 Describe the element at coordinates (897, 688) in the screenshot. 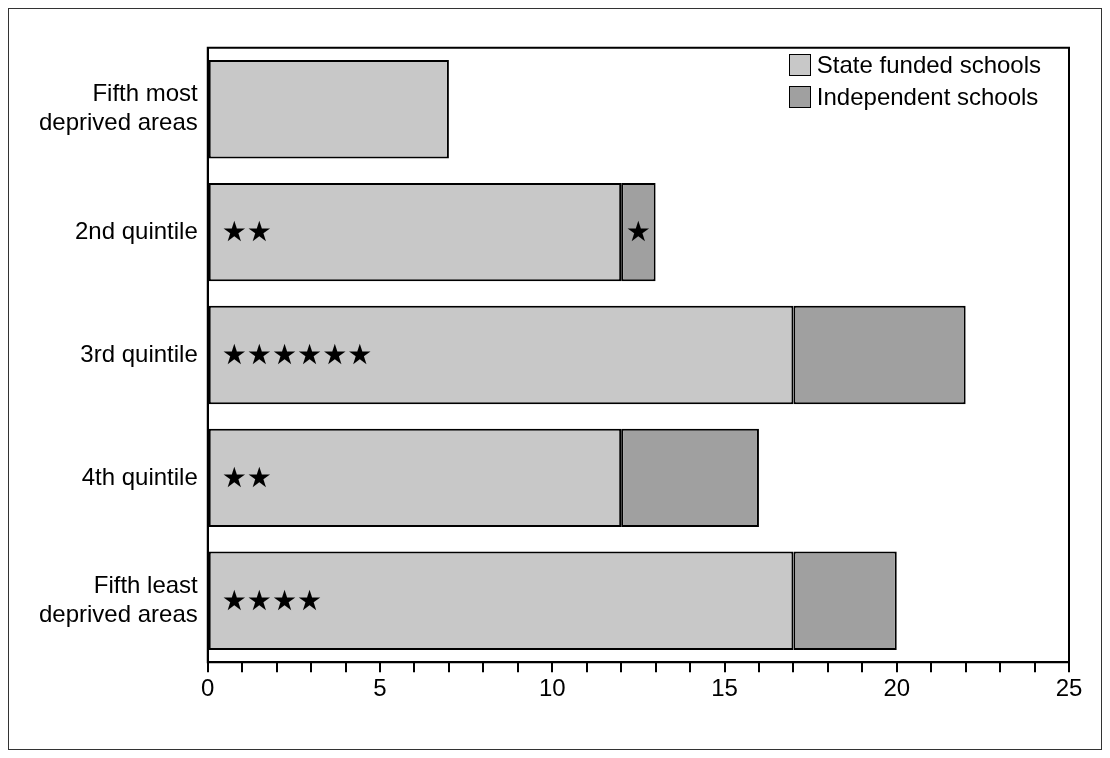

I see `x-tick-label: 20` at that location.